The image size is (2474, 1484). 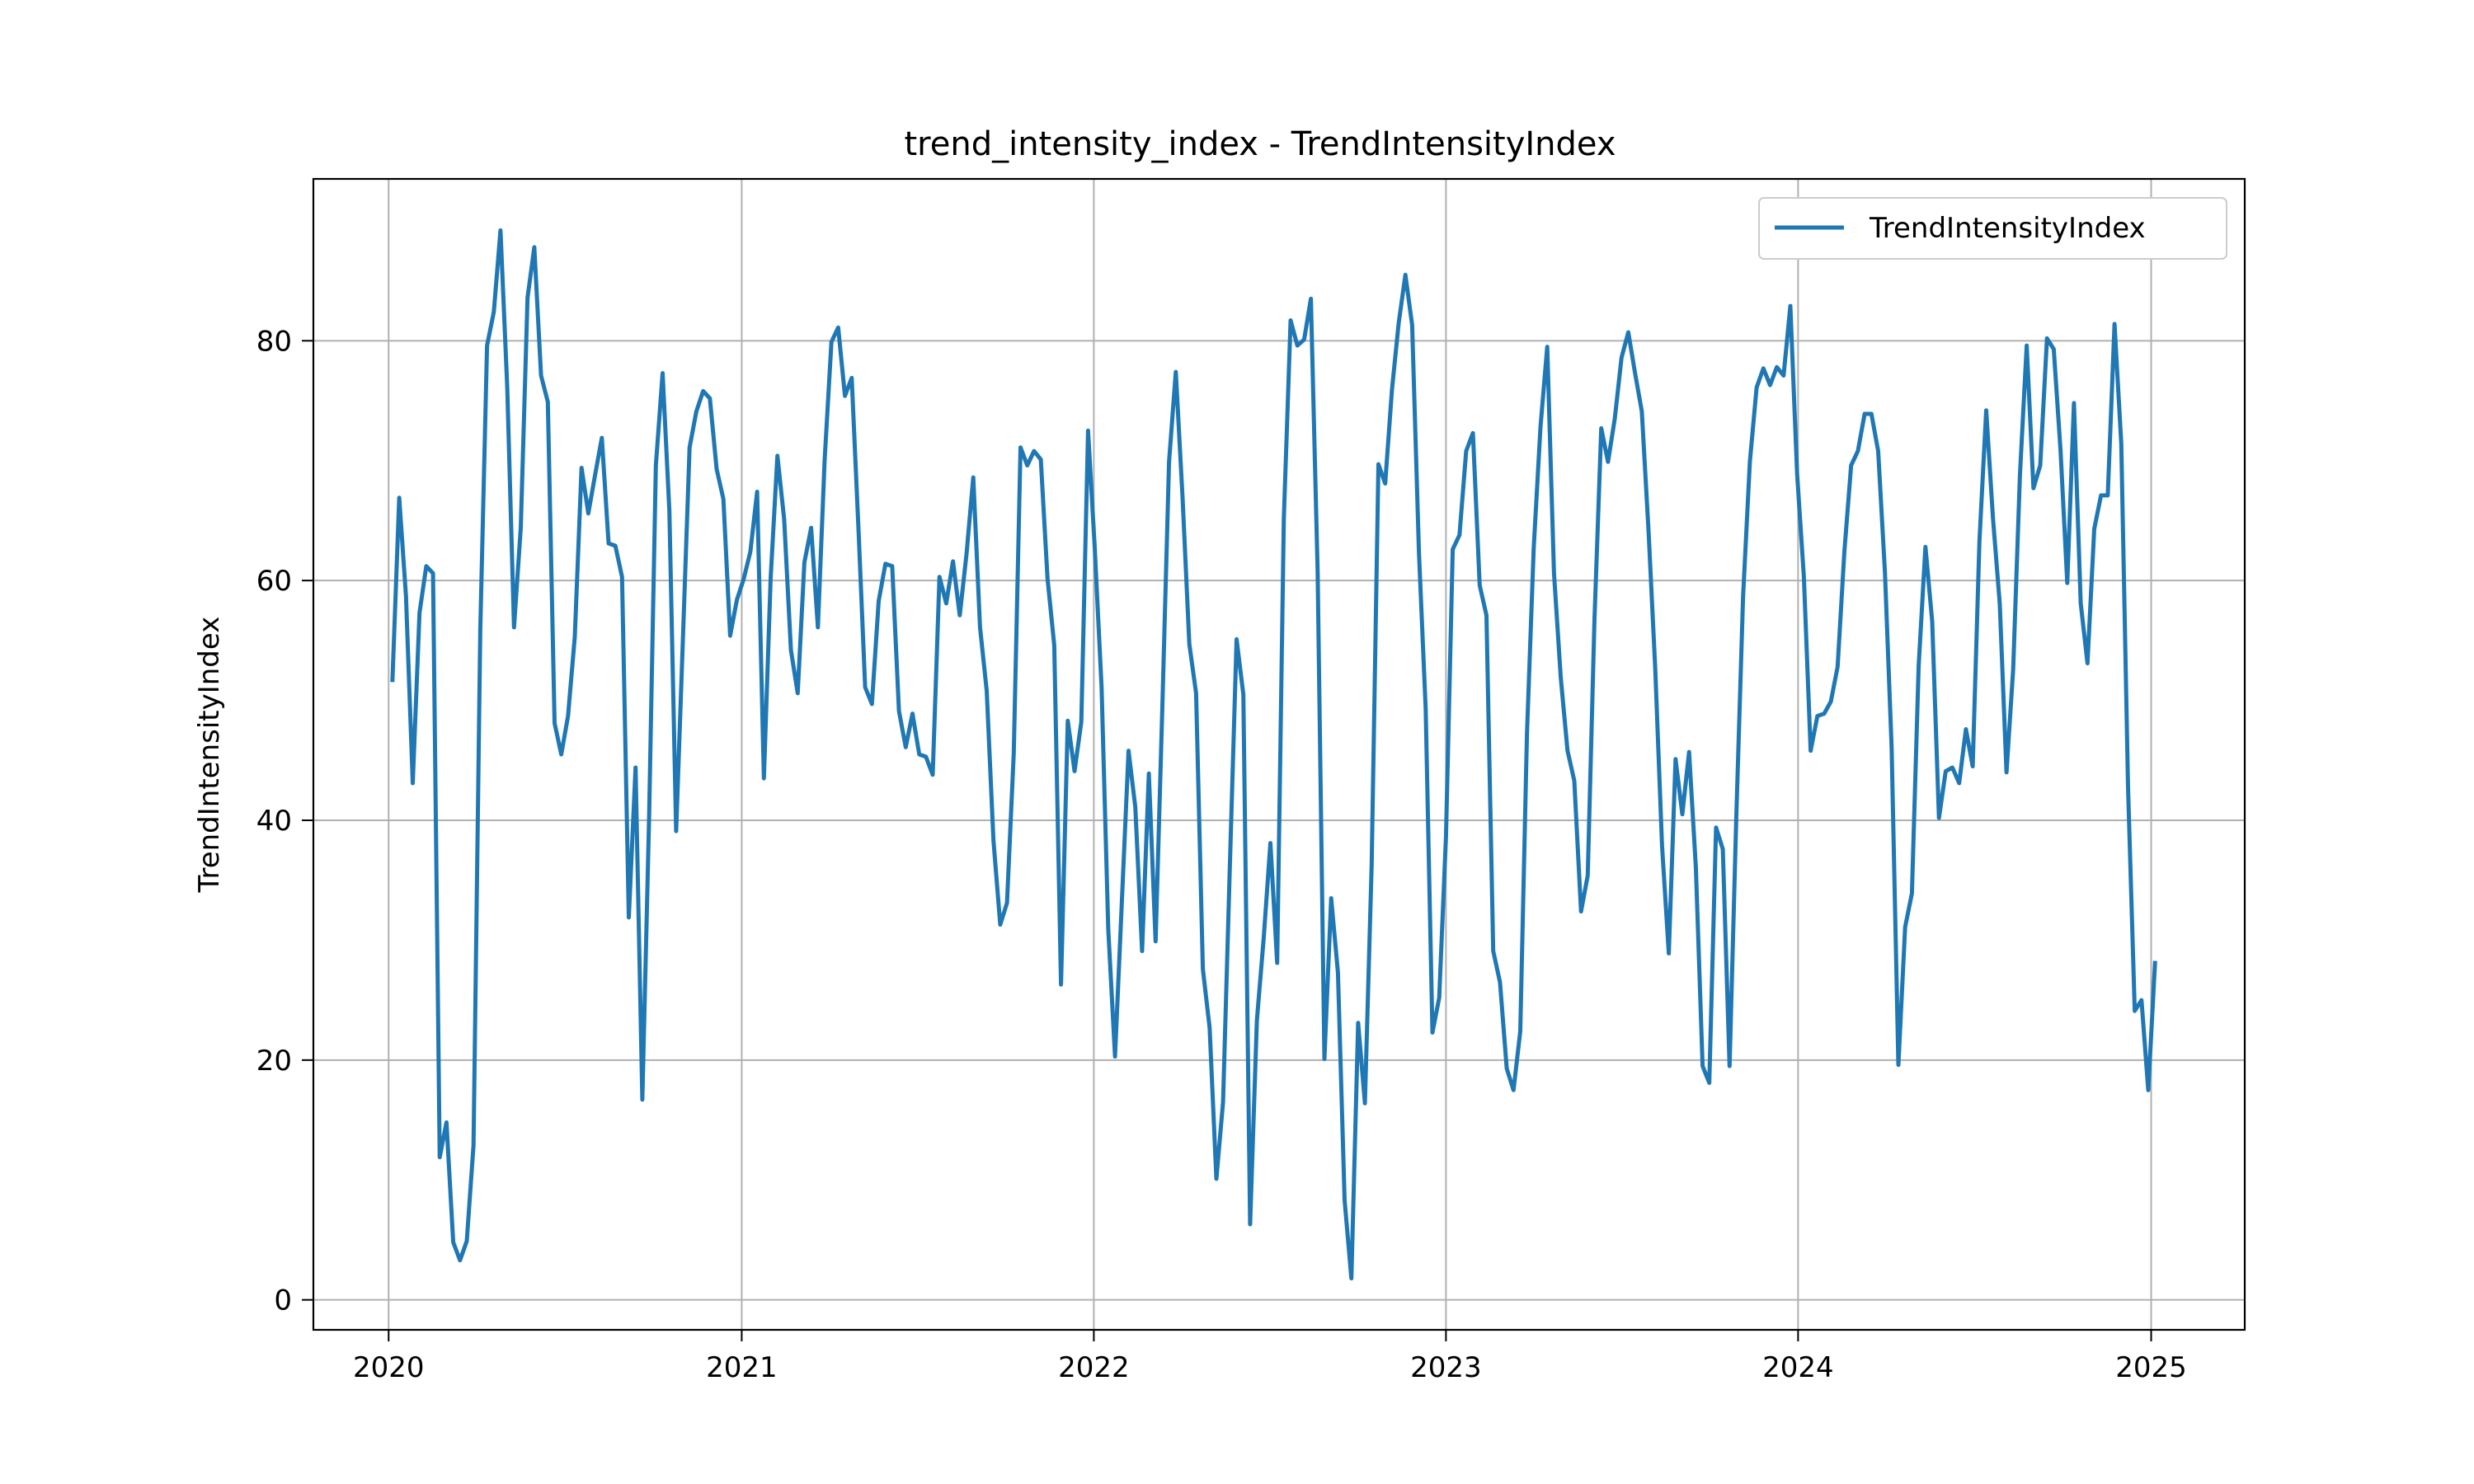 What do you see at coordinates (389, 1367) in the screenshot?
I see `x-tick-label: 2020` at bounding box center [389, 1367].